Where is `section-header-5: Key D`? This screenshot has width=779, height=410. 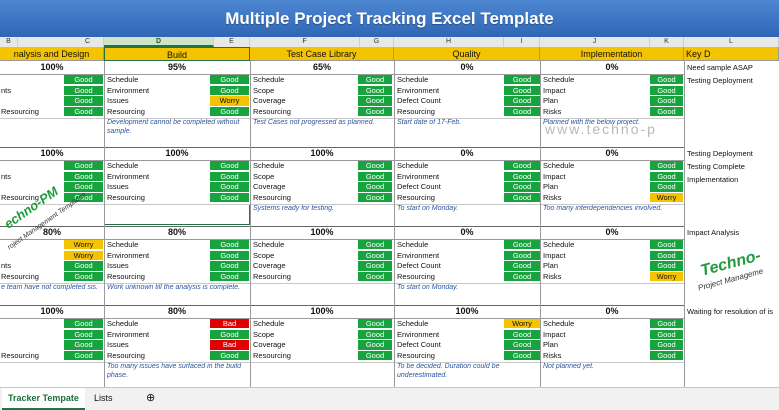
section-header-5: Key D is located at coordinates (731, 54).